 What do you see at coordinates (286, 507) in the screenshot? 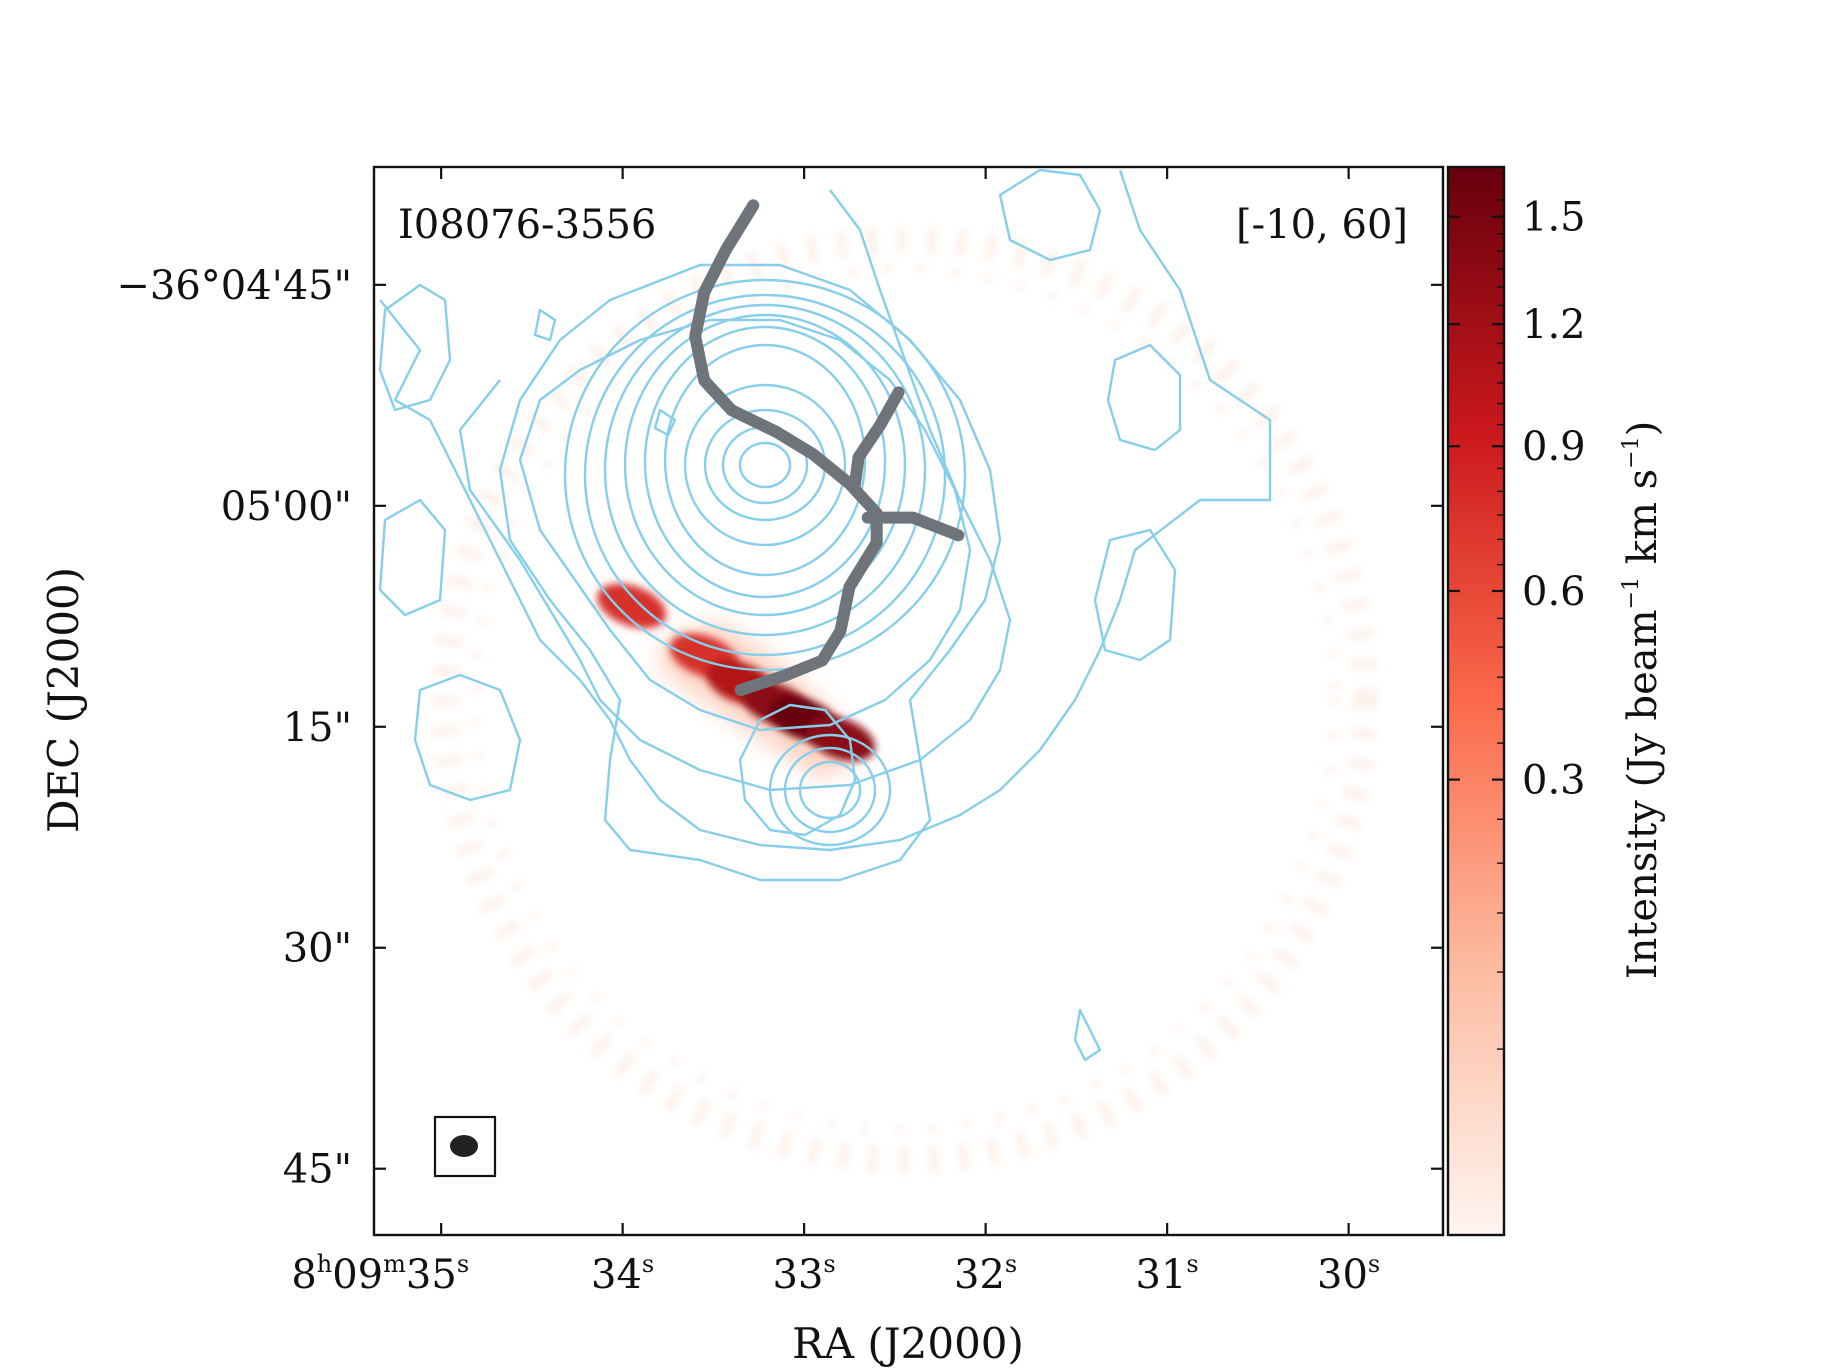
I see `y-tick-label: 05'00"` at bounding box center [286, 507].